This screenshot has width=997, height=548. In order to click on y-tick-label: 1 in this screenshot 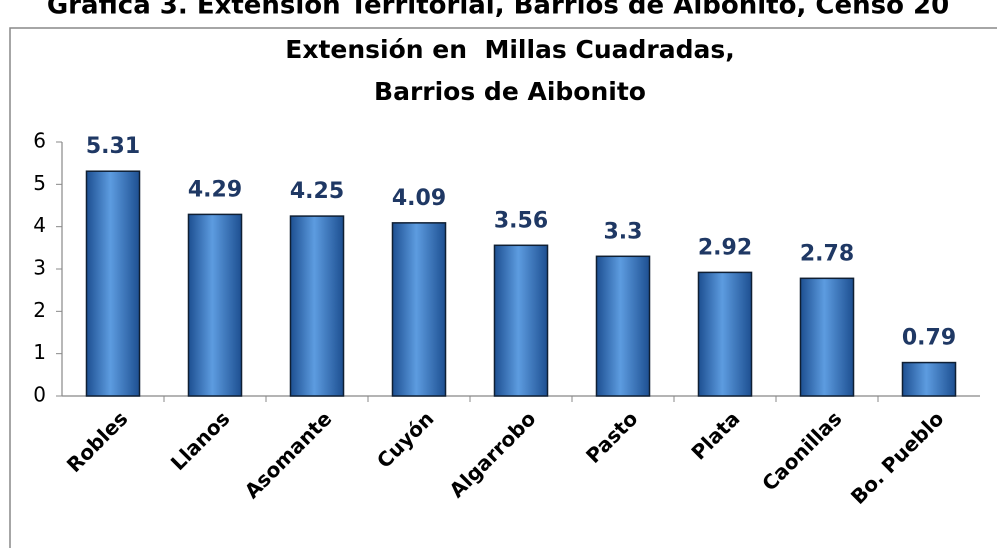, I will do `click(39, 352)`.